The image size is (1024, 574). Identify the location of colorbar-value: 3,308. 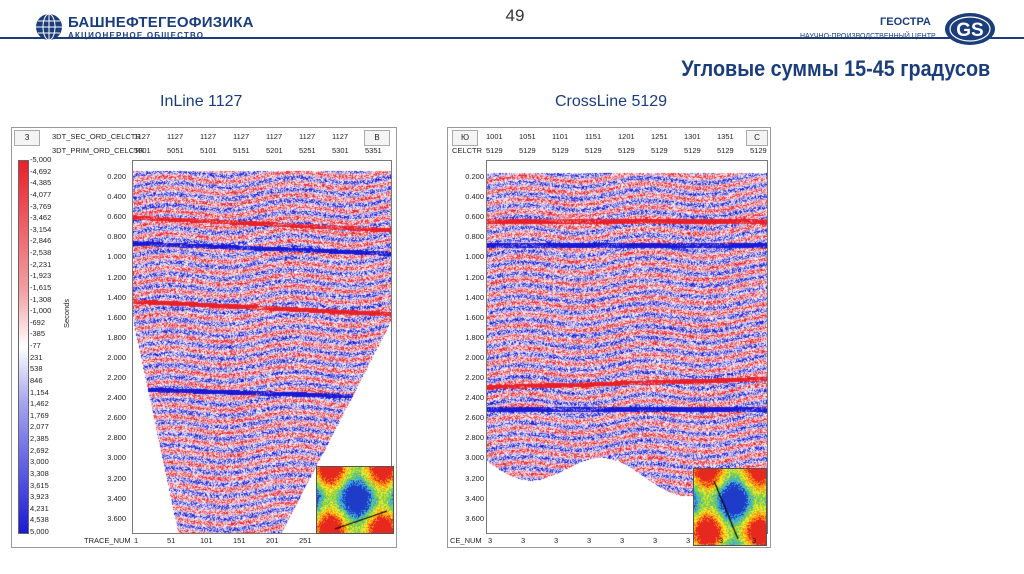
(39, 473).